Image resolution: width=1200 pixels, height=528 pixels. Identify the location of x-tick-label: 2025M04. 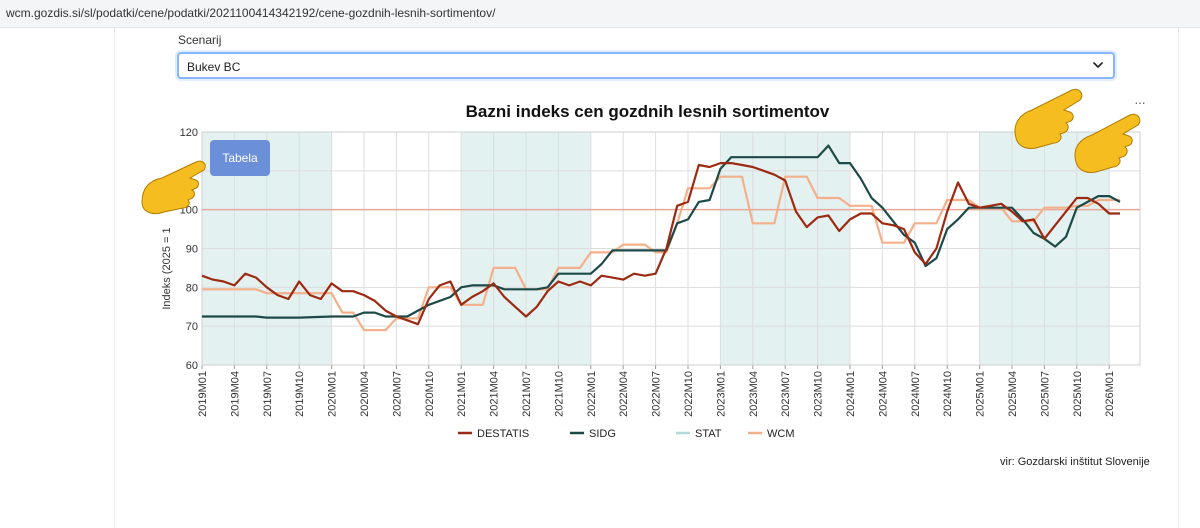
(1013, 394).